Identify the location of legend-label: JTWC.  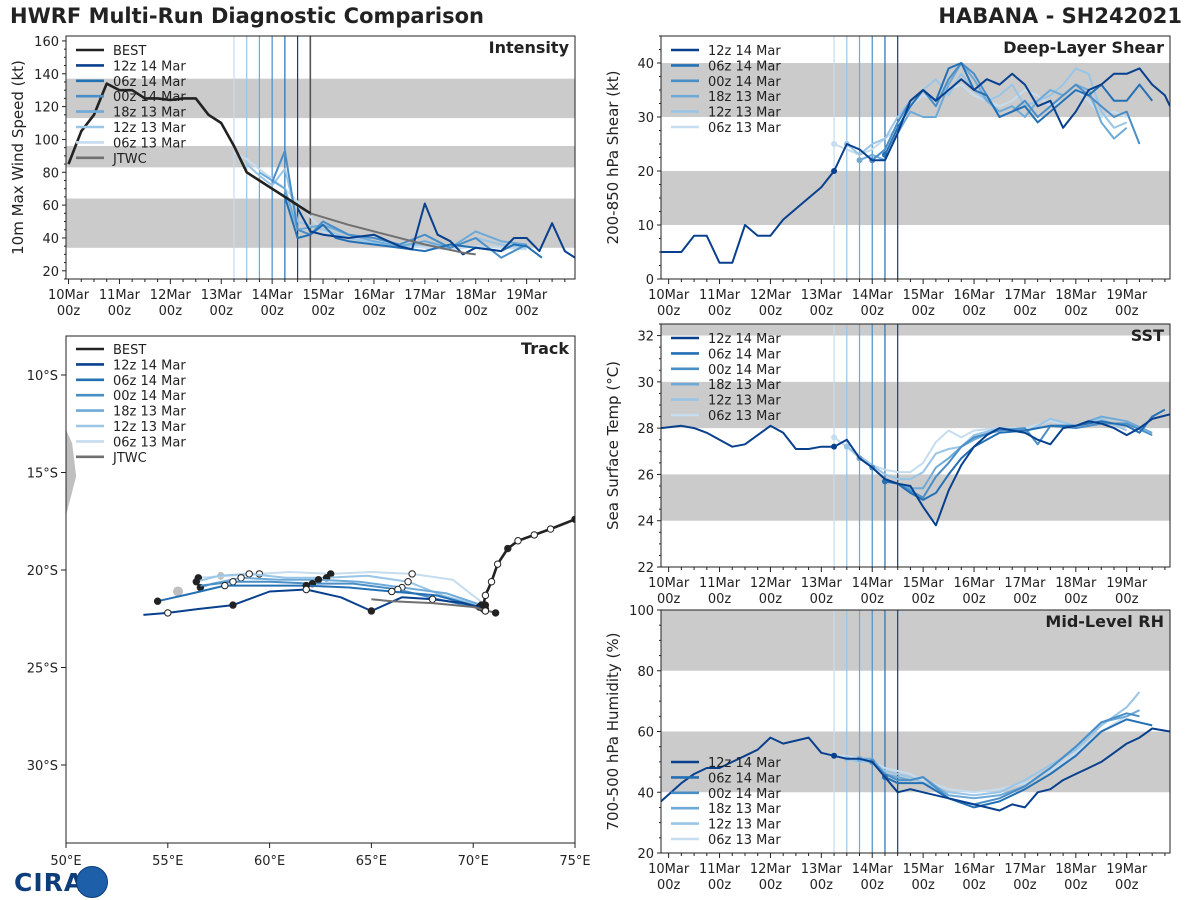
(129, 159).